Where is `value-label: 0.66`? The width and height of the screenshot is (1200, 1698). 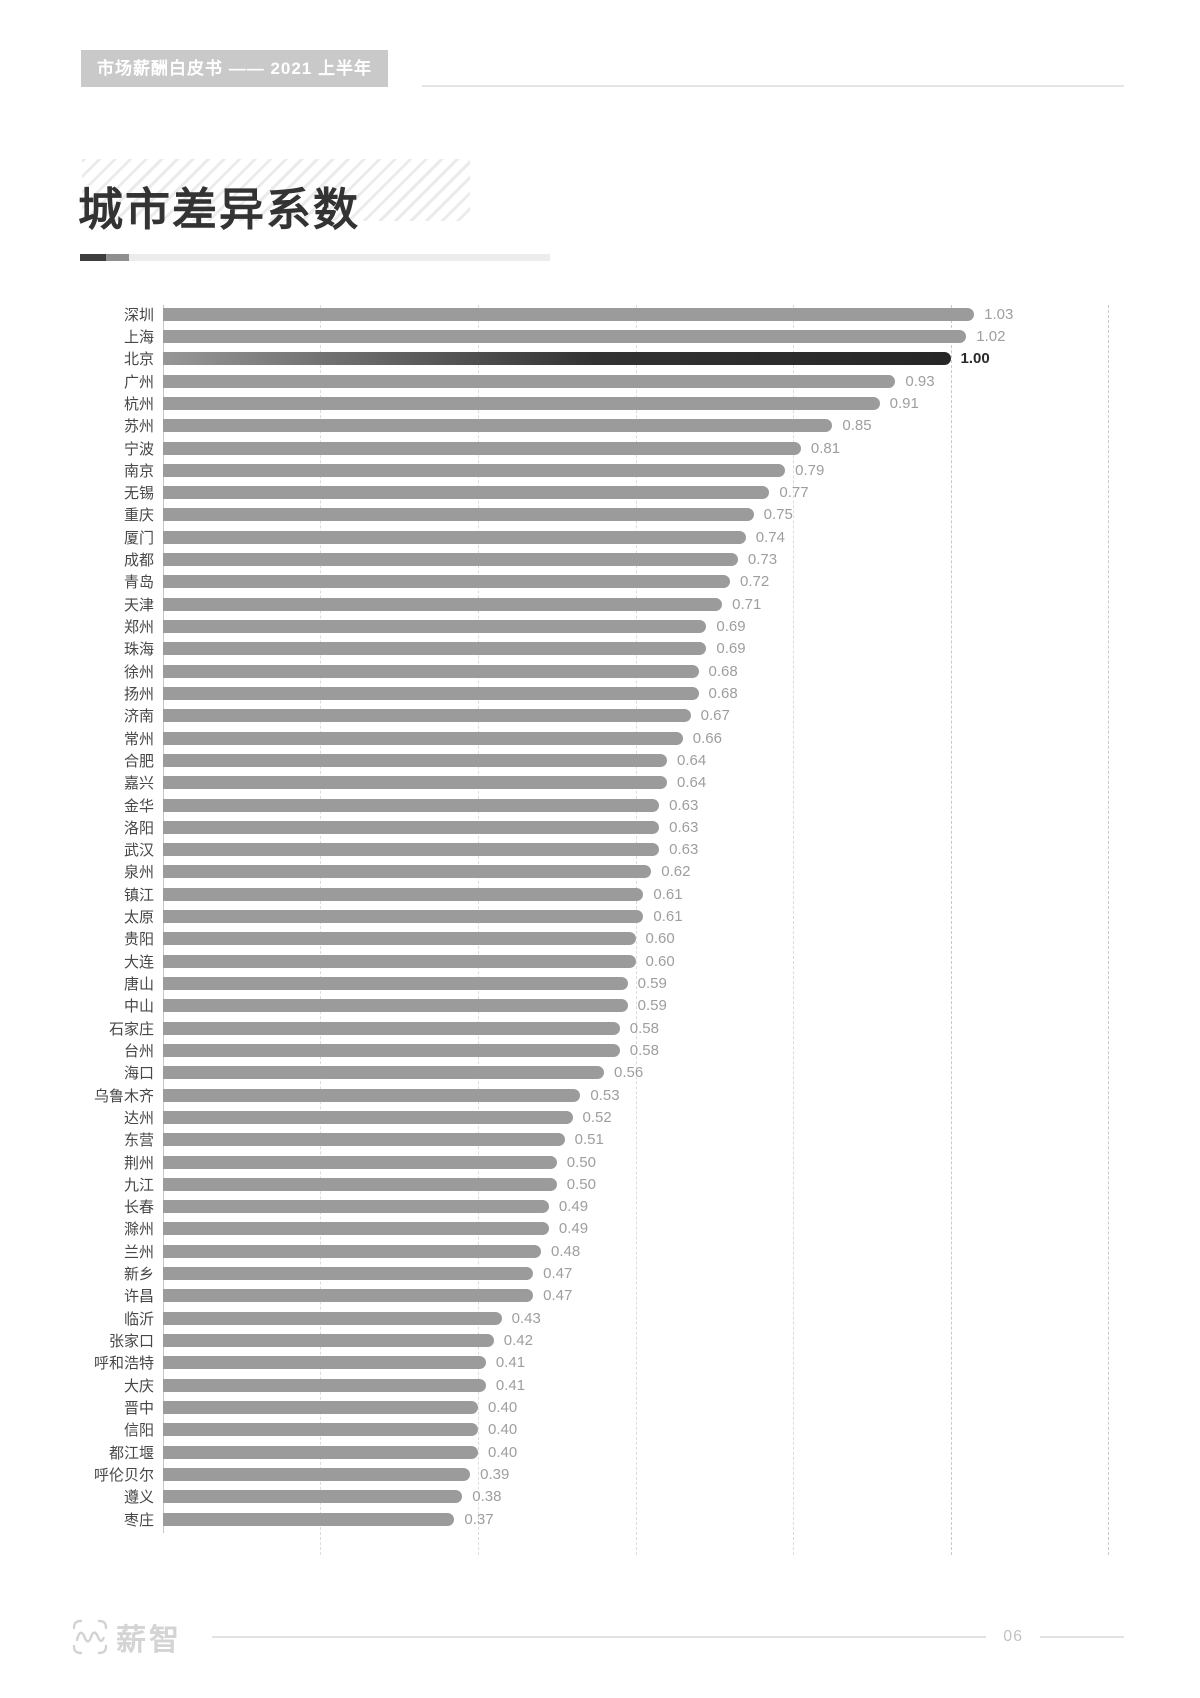
value-label: 0.66 is located at coordinates (707, 738).